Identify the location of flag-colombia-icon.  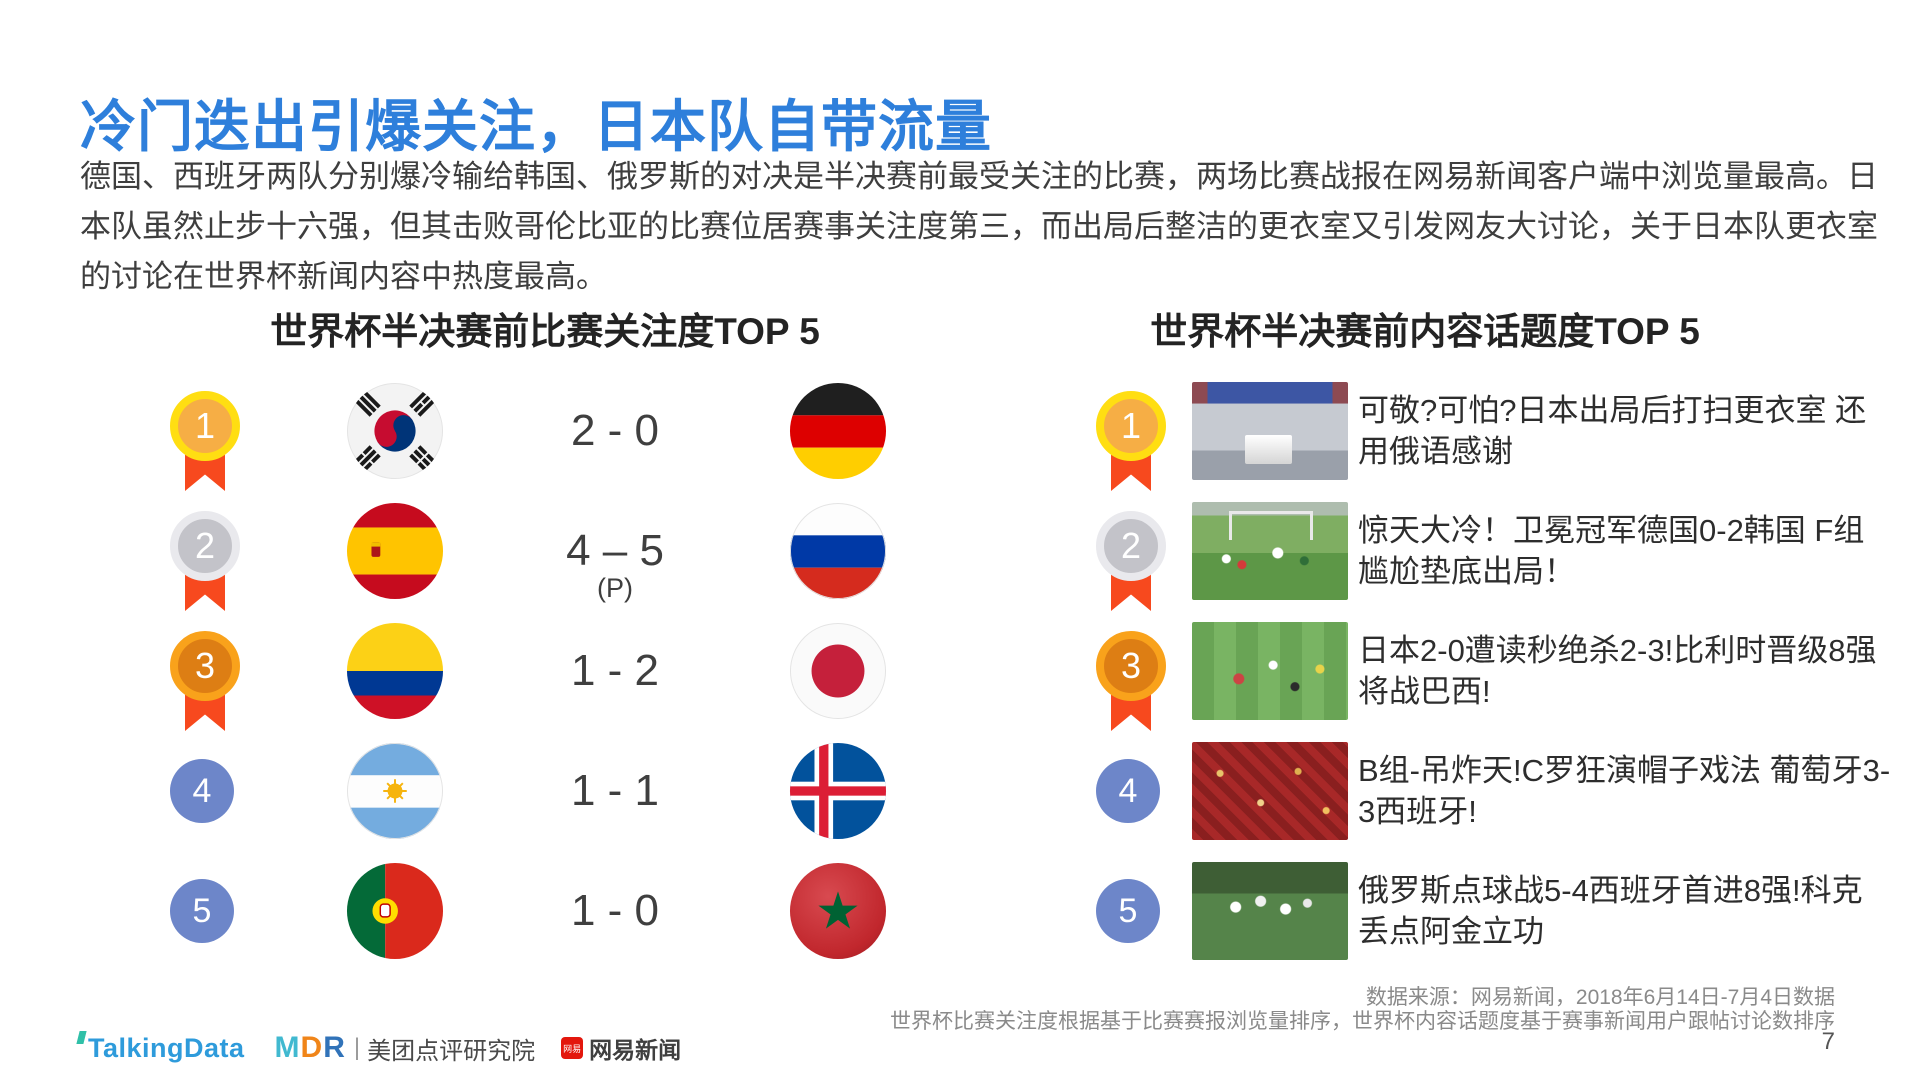
(395, 671).